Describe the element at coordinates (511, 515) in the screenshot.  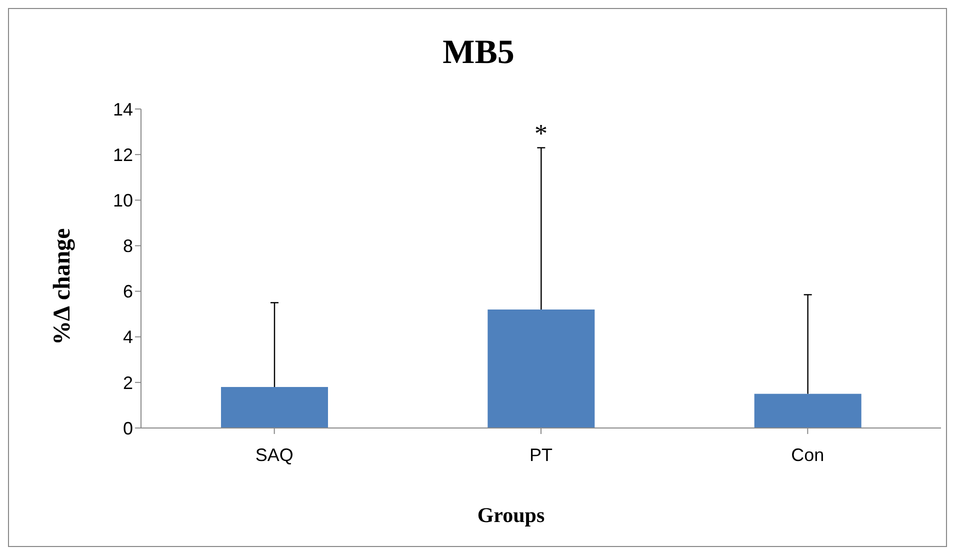
I see `x-axis-title: Groups` at that location.